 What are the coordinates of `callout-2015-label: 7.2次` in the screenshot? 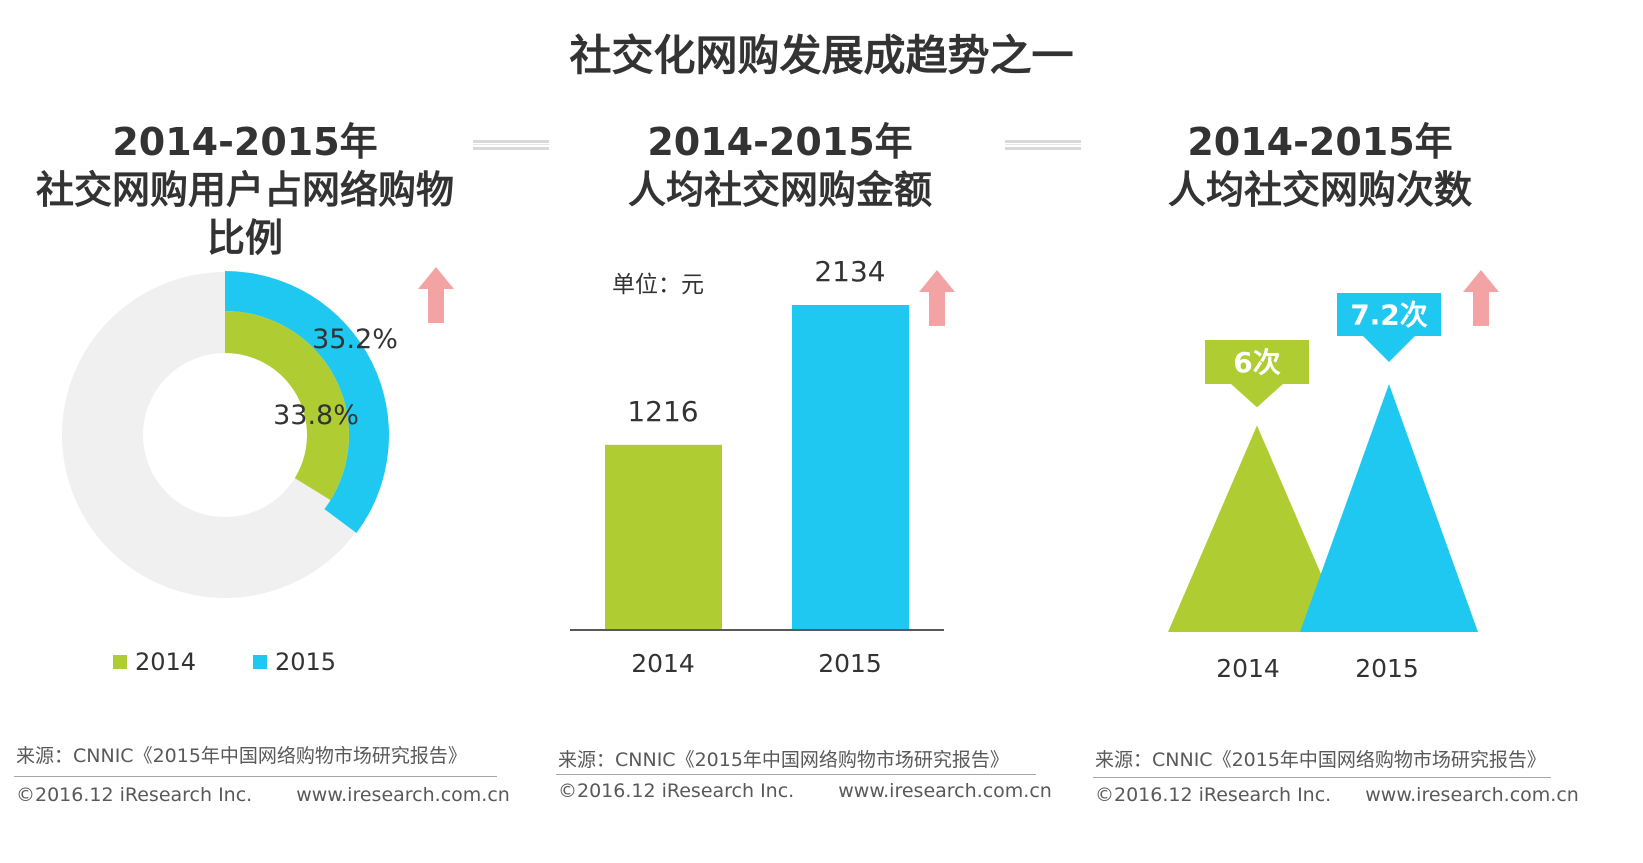 It's located at (1389, 315).